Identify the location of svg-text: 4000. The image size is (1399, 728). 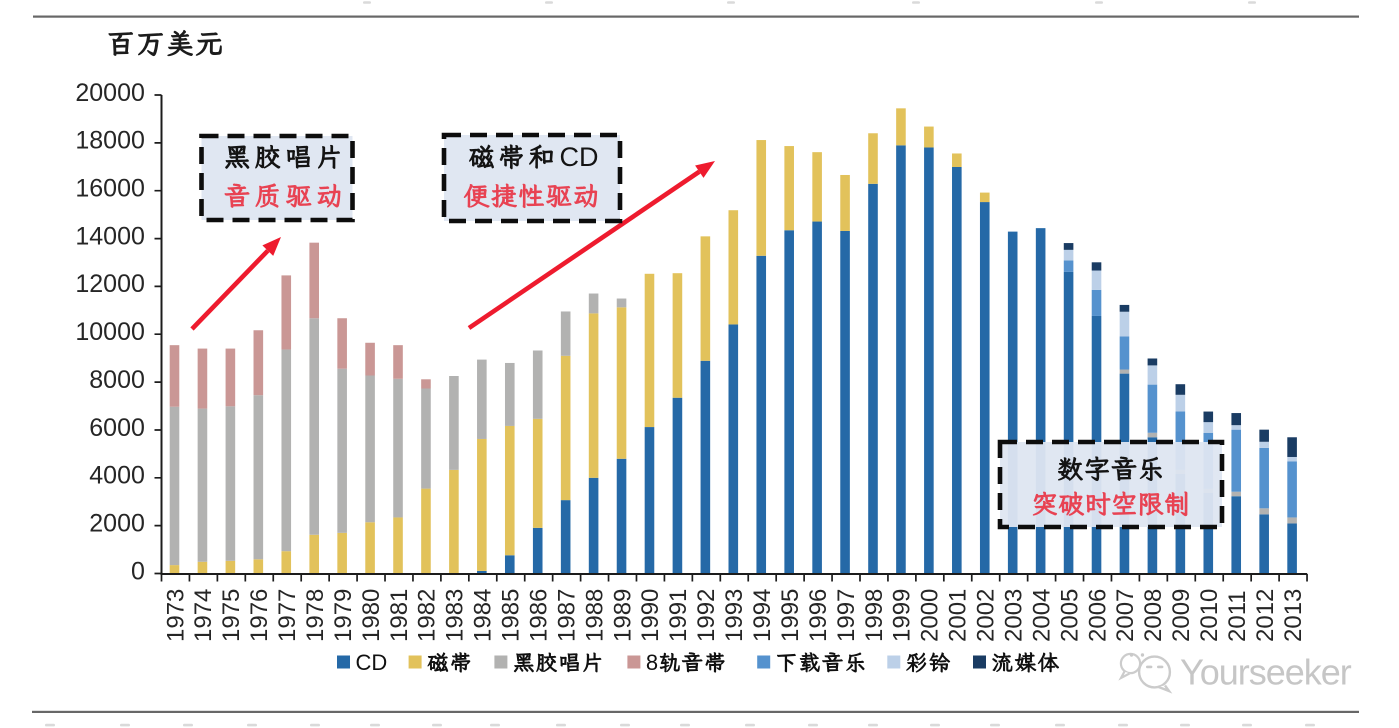
(117, 476).